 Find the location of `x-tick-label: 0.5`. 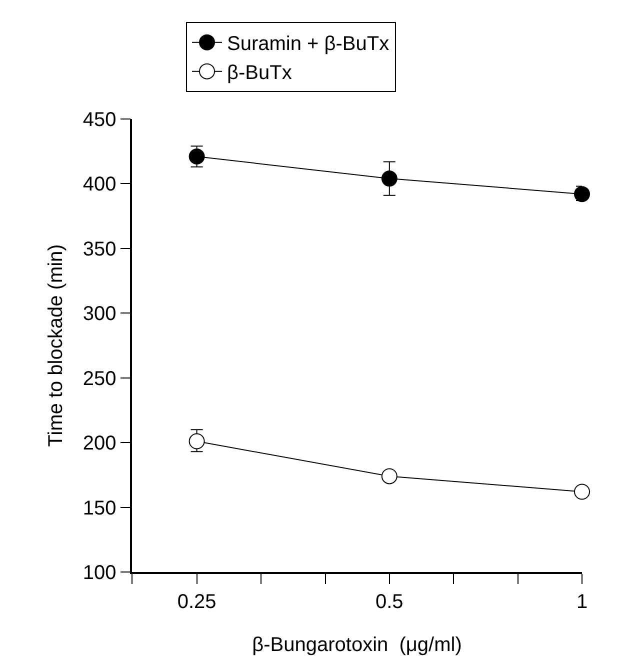

x-tick-label: 0.5 is located at coordinates (389, 601).